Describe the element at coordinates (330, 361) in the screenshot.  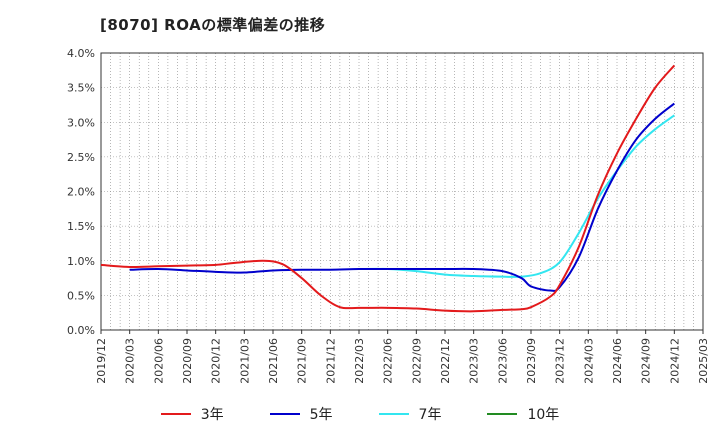
I see `x-tick-label: 2021/12` at that location.